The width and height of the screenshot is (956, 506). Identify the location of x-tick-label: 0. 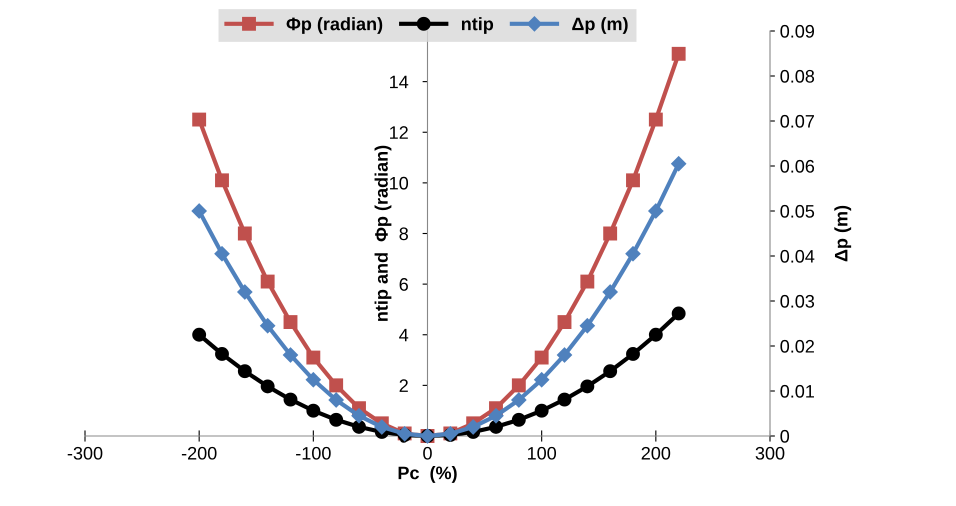
(427, 453).